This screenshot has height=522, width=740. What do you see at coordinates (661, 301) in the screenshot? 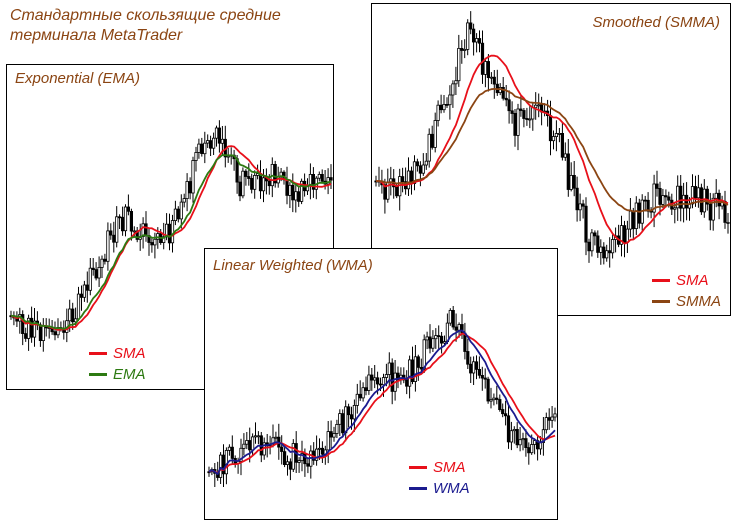
I see `legend-swatch-smma` at bounding box center [661, 301].